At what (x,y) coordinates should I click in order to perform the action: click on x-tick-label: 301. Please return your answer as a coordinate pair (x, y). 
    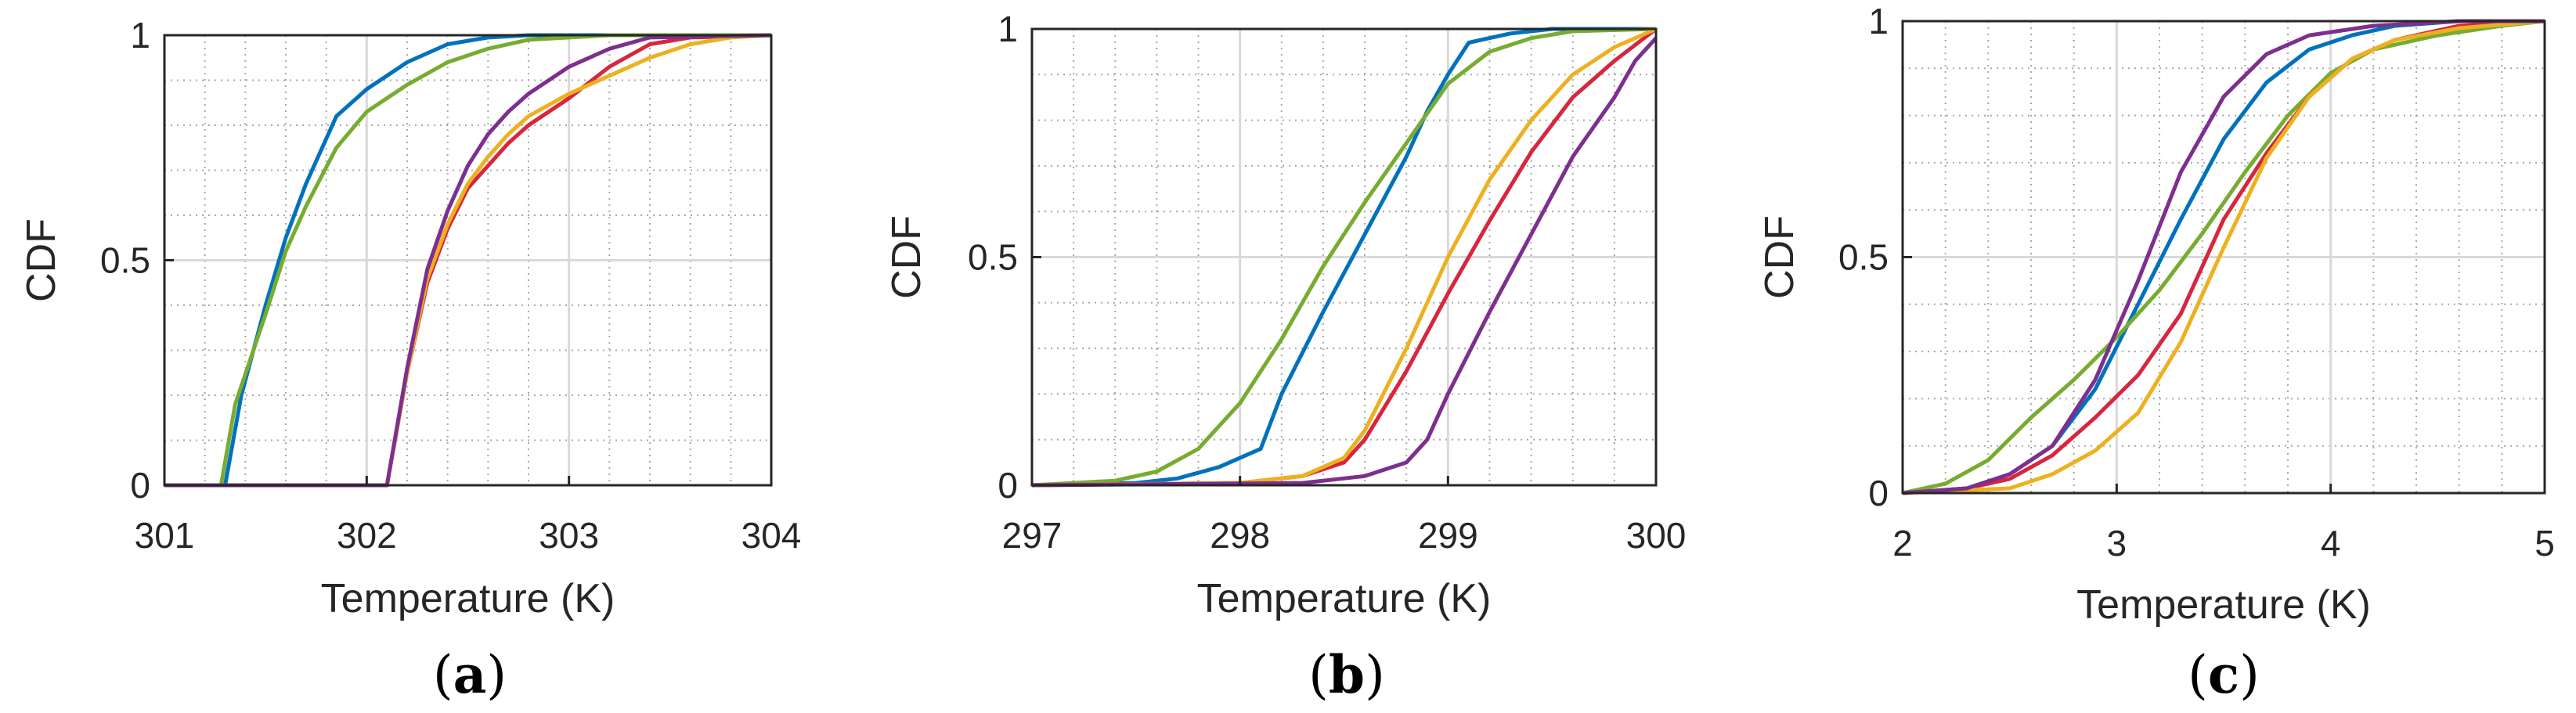
    Looking at the image, I should click on (165, 535).